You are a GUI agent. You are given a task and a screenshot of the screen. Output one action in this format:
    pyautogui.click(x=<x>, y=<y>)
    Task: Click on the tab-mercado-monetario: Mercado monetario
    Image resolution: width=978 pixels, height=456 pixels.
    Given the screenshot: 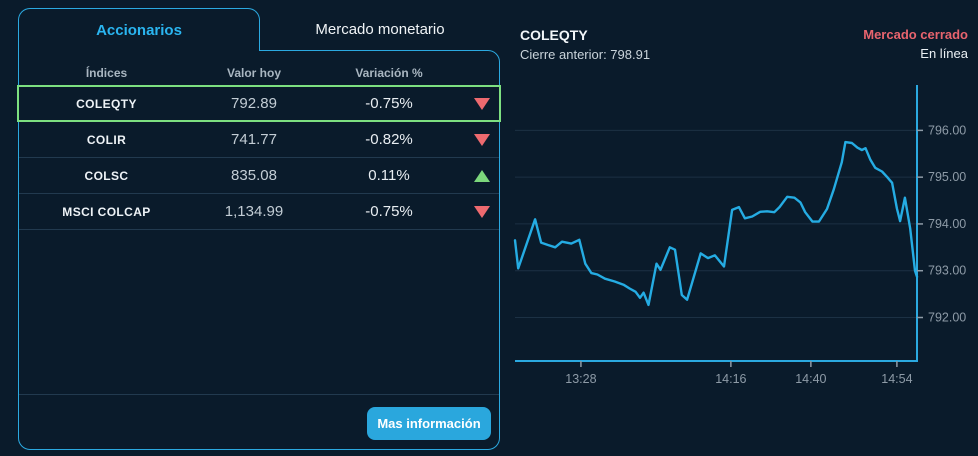 What is the action you would take?
    pyautogui.click(x=380, y=29)
    